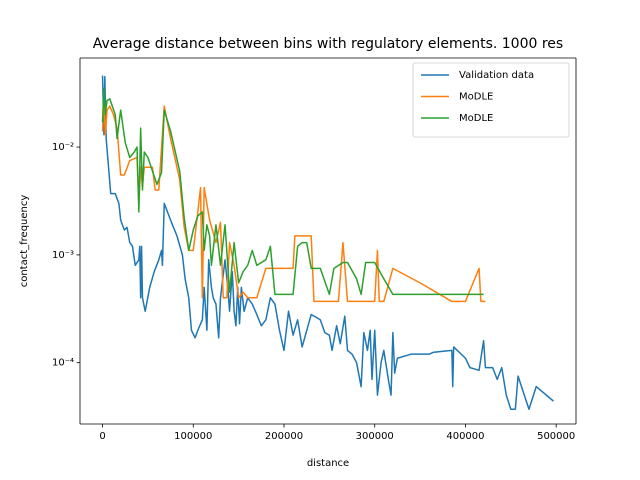 This screenshot has height=480, width=640. What do you see at coordinates (24, 241) in the screenshot?
I see `y-axis-label: contact_frequency` at bounding box center [24, 241].